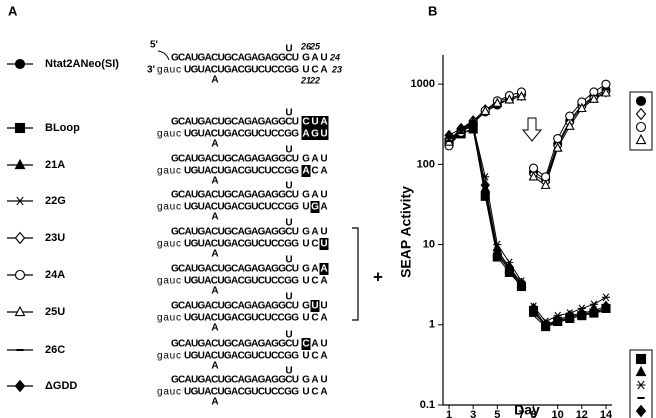  Describe the element at coordinates (334, 57) in the screenshot. I see `position-label: 24` at that location.